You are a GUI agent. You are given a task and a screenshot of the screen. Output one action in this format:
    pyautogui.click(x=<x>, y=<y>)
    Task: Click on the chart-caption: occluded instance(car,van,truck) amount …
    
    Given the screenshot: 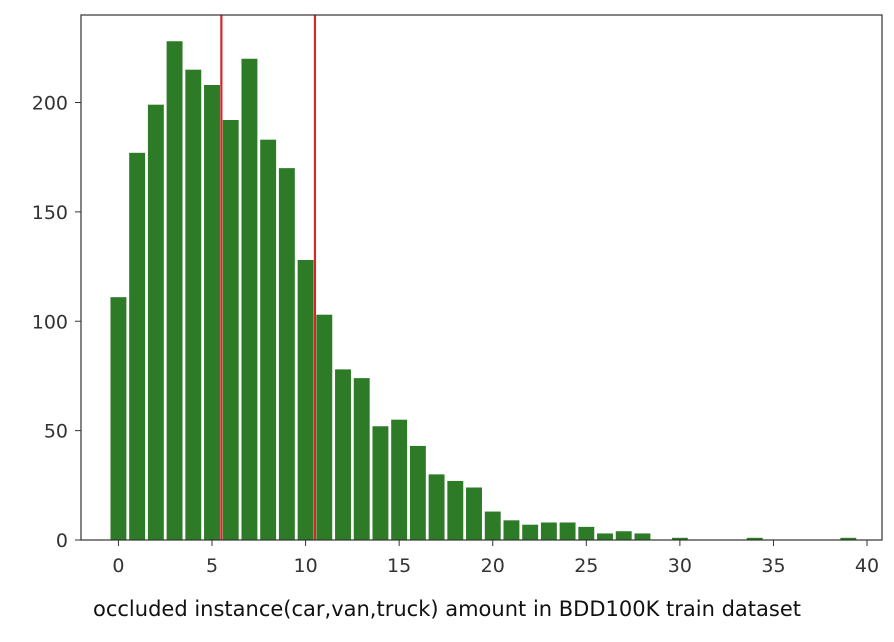 What is the action you would take?
    pyautogui.click(x=446, y=609)
    